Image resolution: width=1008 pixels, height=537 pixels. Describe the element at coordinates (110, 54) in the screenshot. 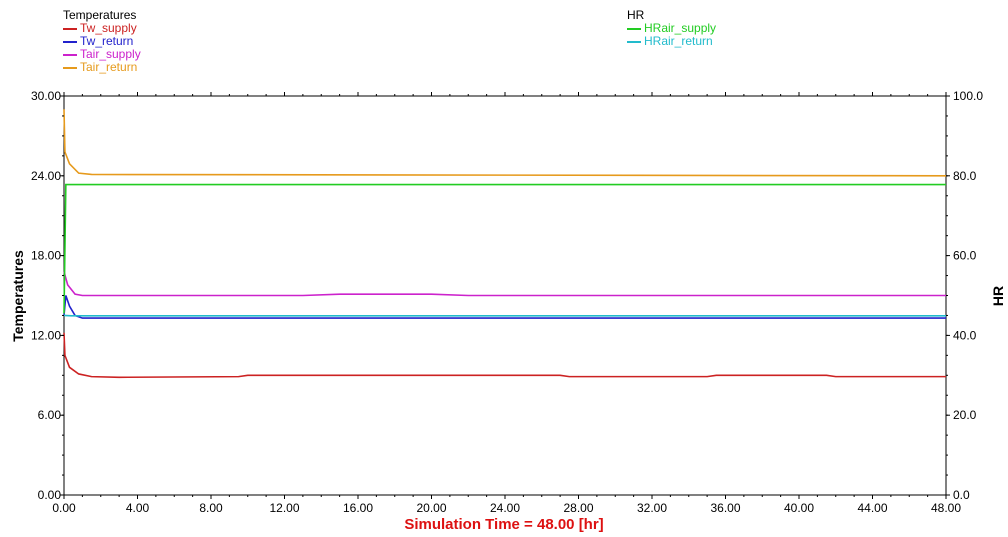

I see `legend-label: Tair_supply` at that location.